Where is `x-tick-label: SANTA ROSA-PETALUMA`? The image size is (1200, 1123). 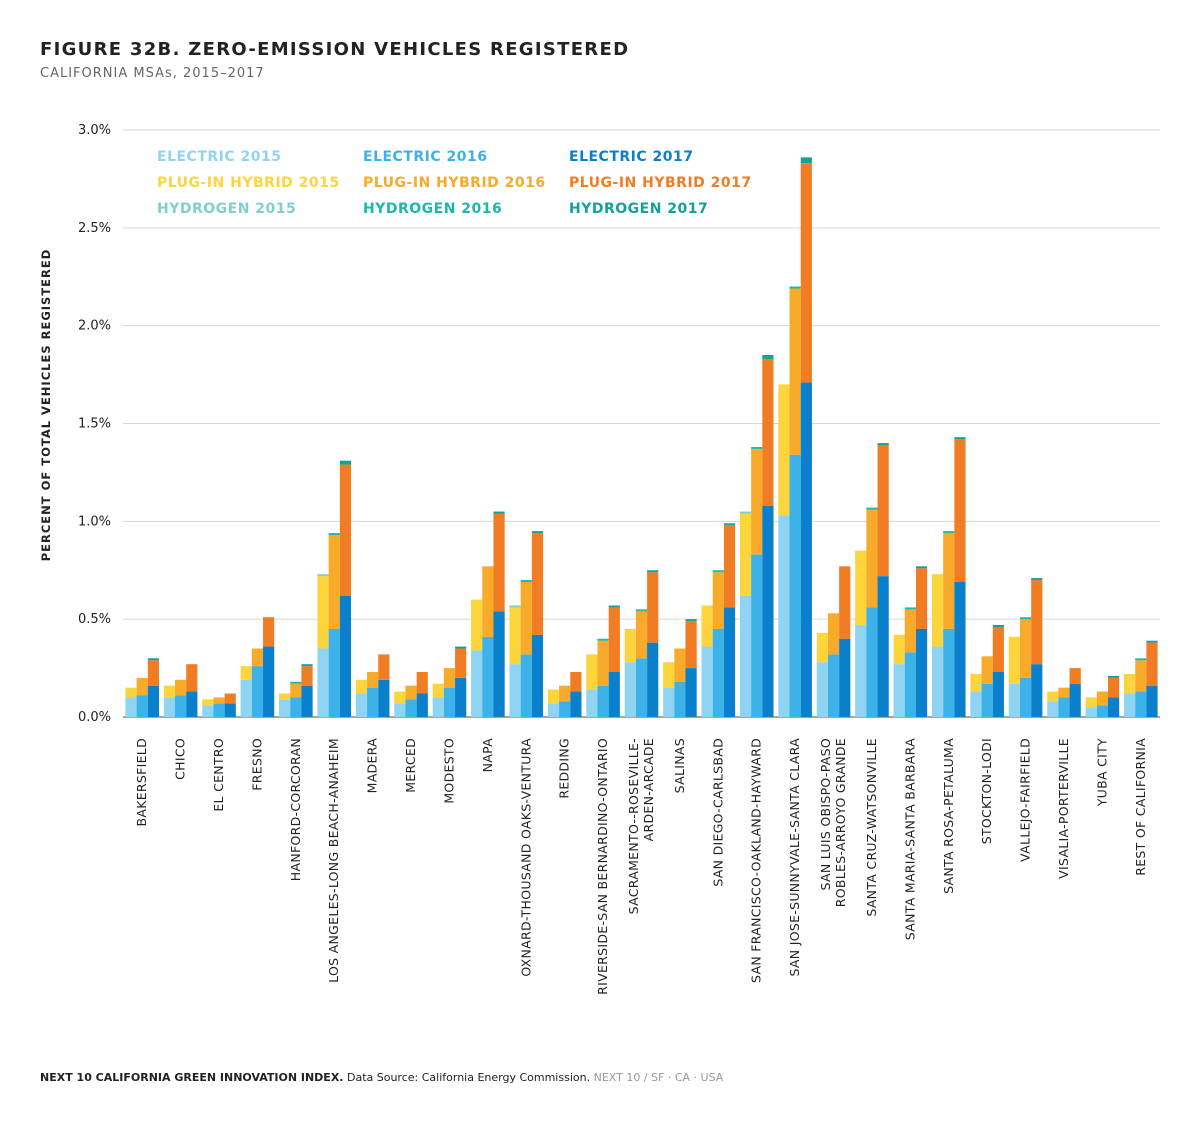 x-tick-label: SANTA ROSA-PETALUMA is located at coordinates (948, 816).